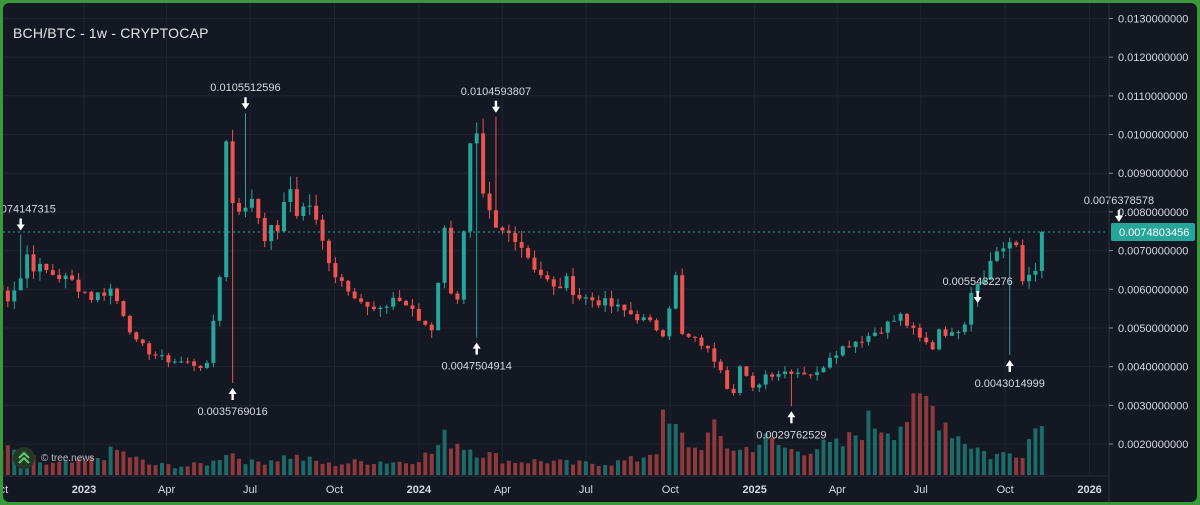  Describe the element at coordinates (1153, 232) in the screenshot. I see `current-price-badge` at that location.